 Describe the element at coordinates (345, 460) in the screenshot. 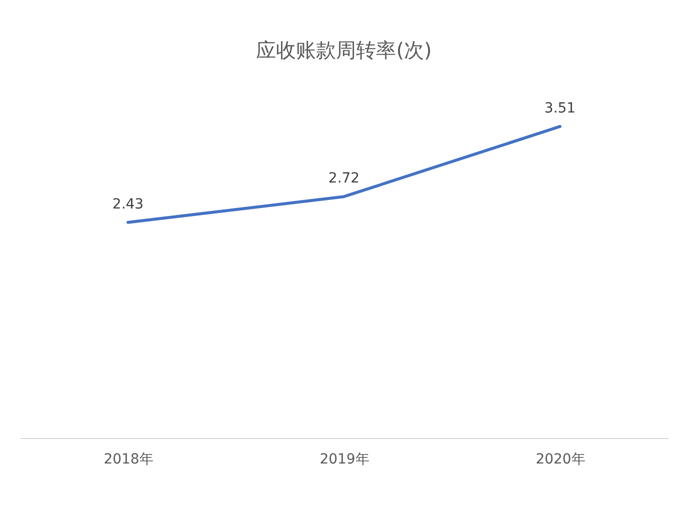

I see `x-tick-label: 2019年` at that location.